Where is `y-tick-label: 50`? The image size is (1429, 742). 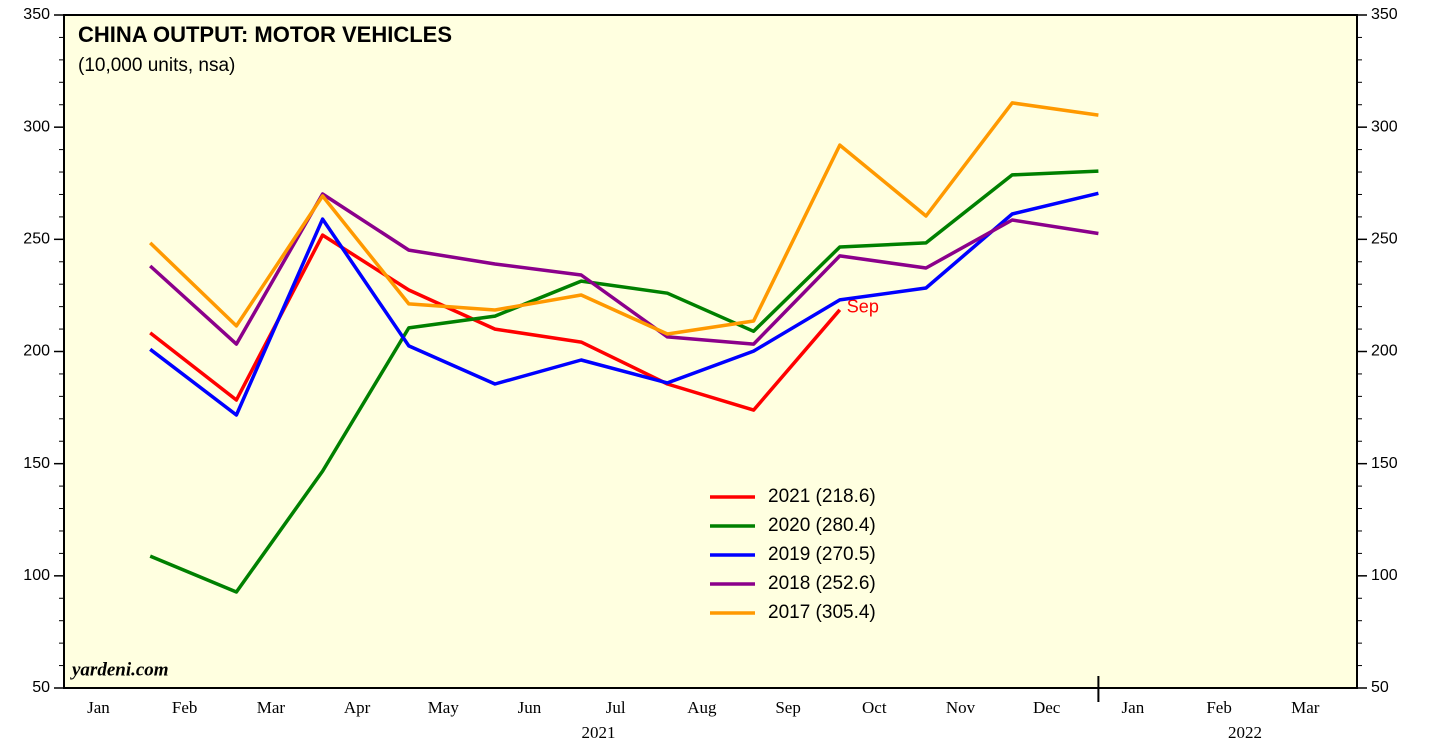 y-tick-label: 50 is located at coordinates (41, 687).